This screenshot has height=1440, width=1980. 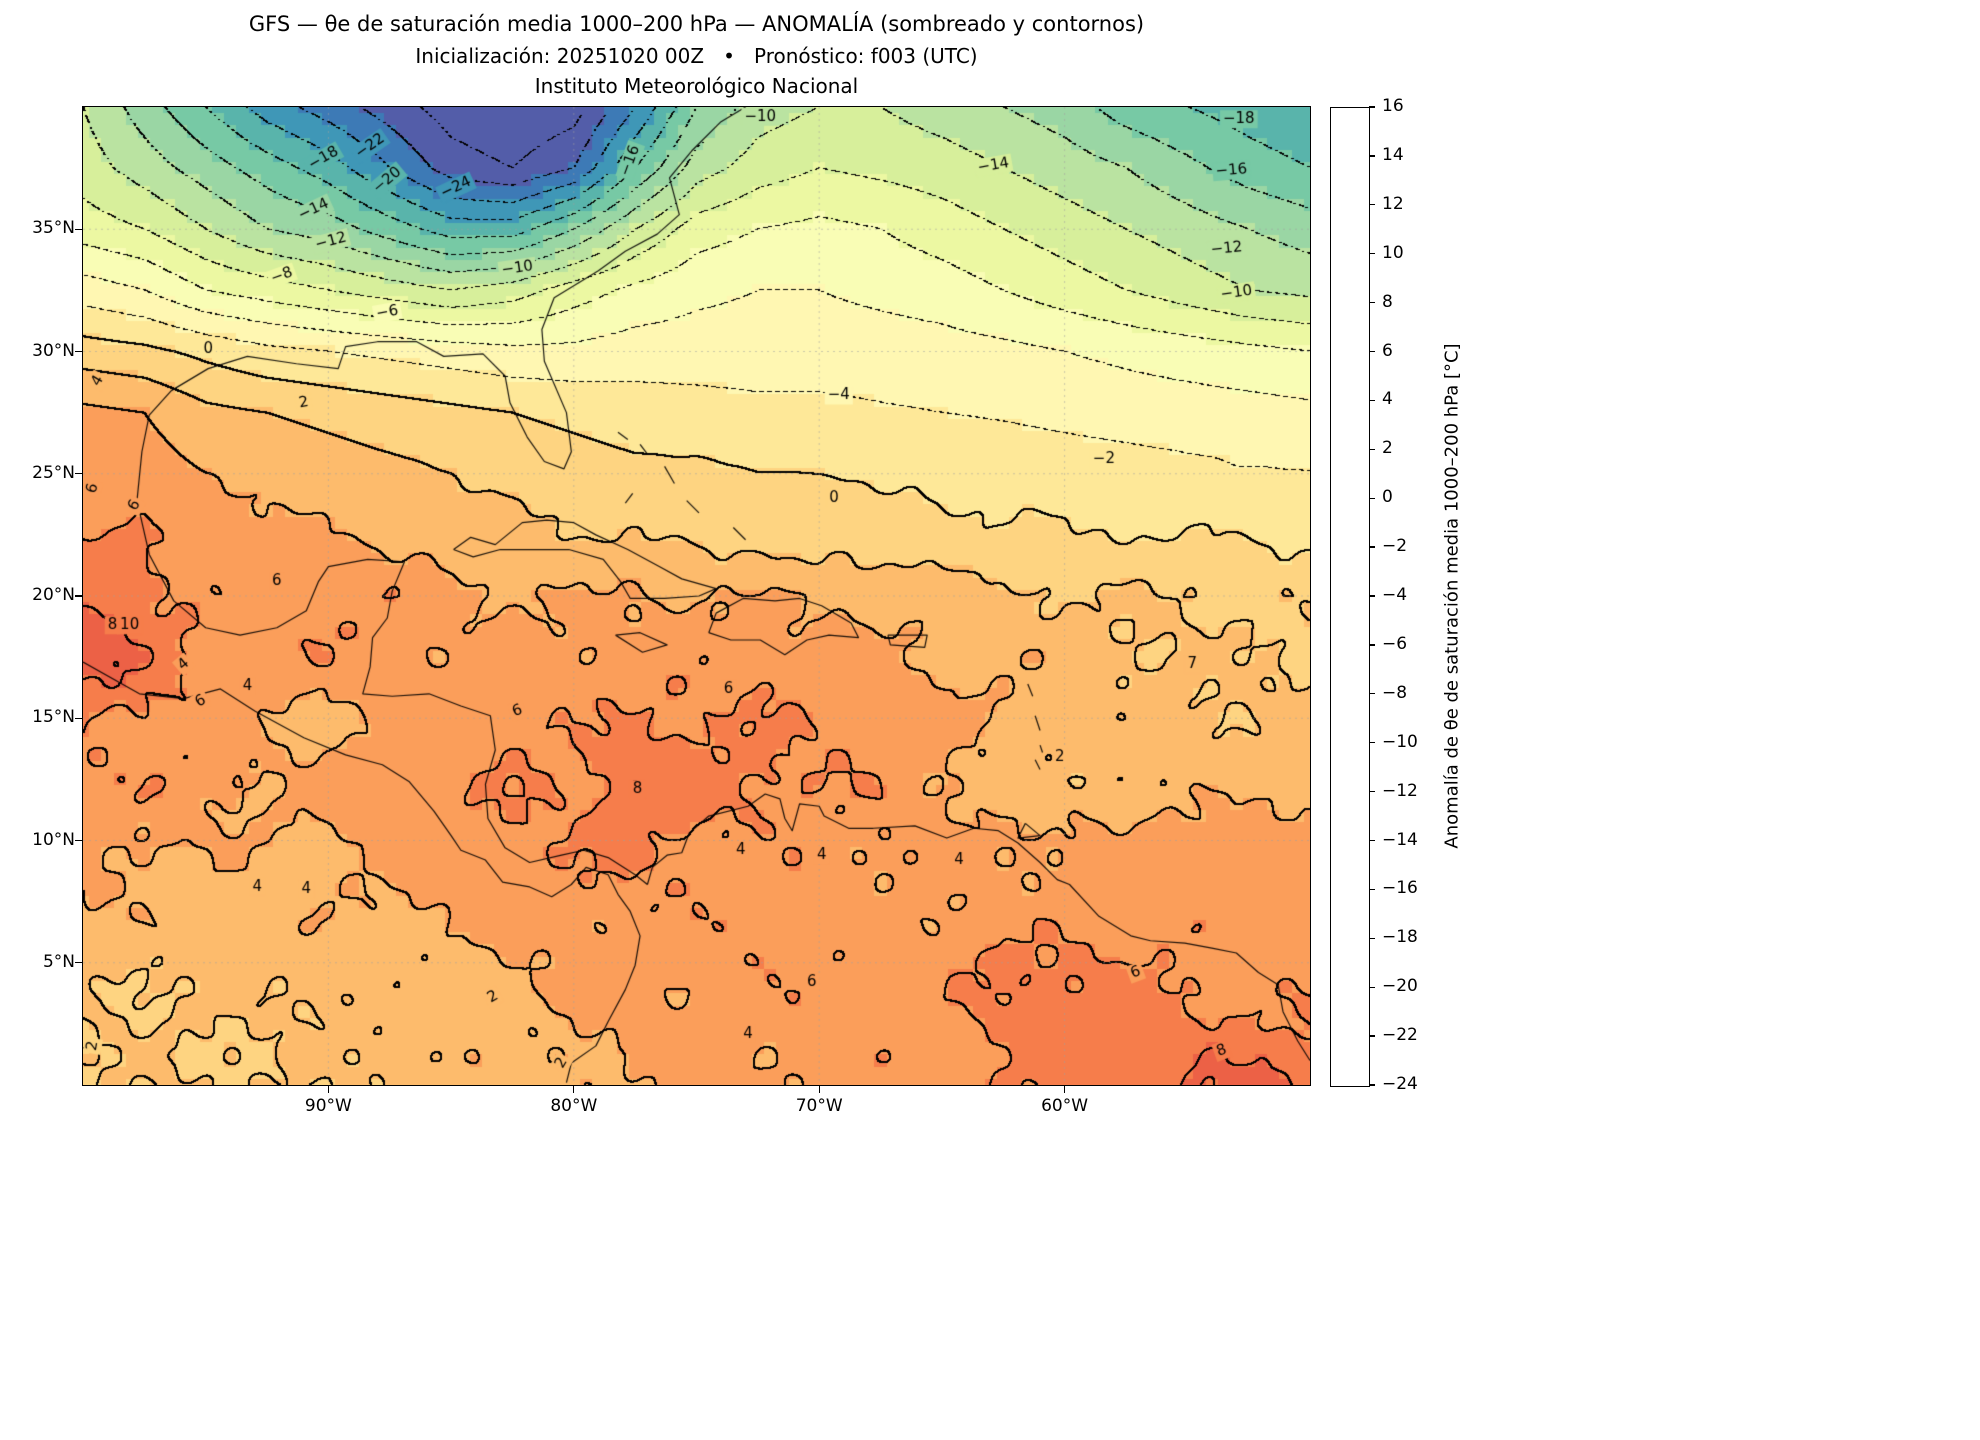 What do you see at coordinates (1387, 448) in the screenshot?
I see `colorbar-tick-label: 2` at bounding box center [1387, 448].